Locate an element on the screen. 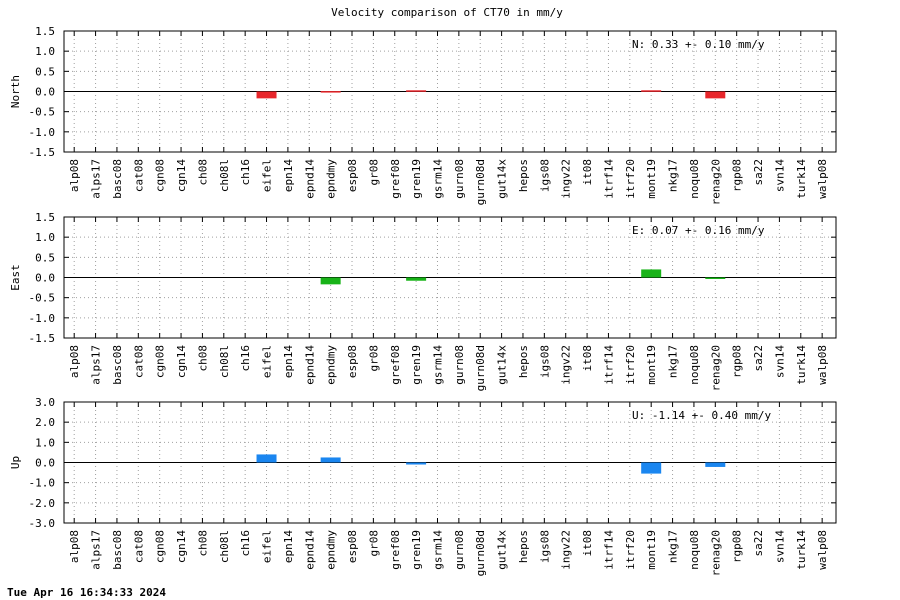 This screenshot has width=900, height=600. east-xtick-label: walp08 is located at coordinates (822, 365).